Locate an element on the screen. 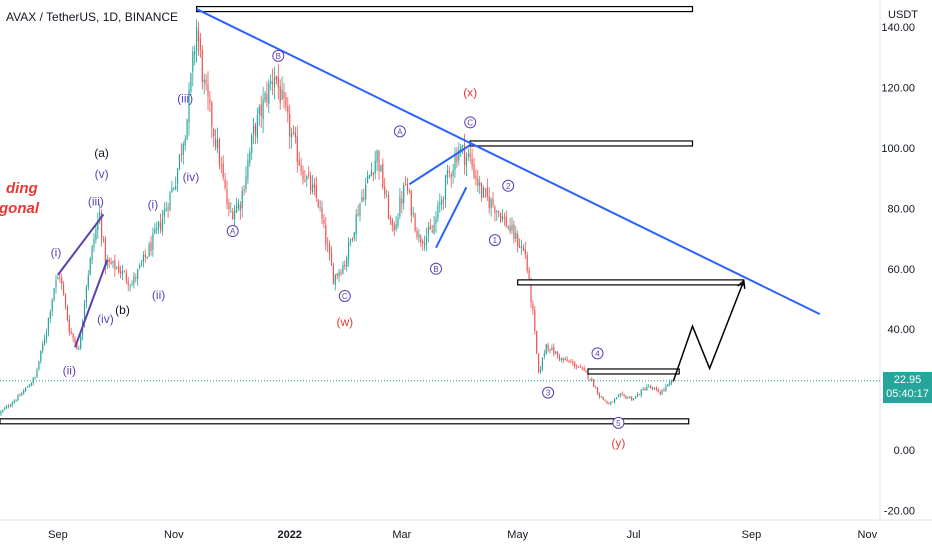 Image resolution: width=932 pixels, height=550 pixels. y-tick-label: 60.00 is located at coordinates (901, 270).